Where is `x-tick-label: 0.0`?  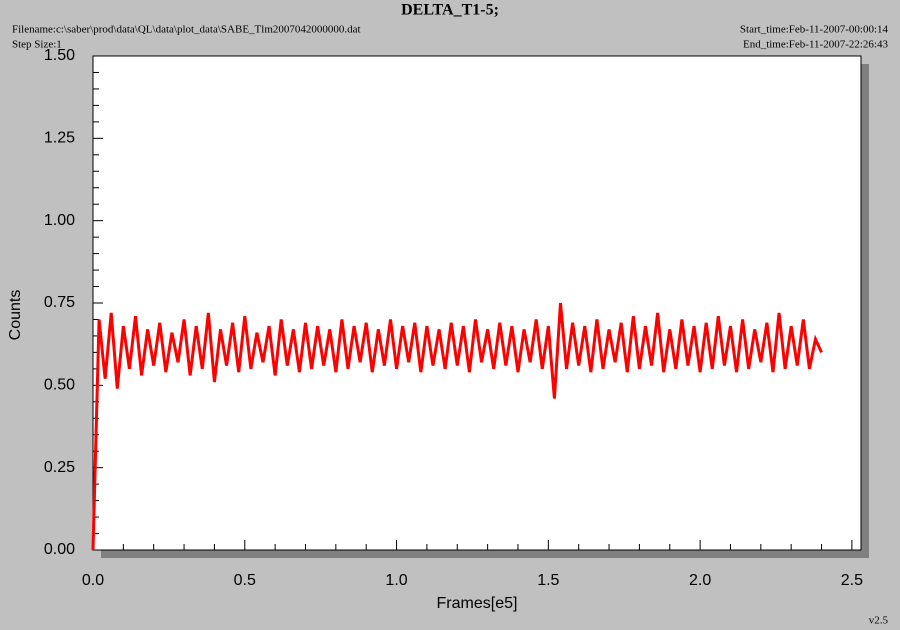 x-tick-label: 0.0 is located at coordinates (93, 580).